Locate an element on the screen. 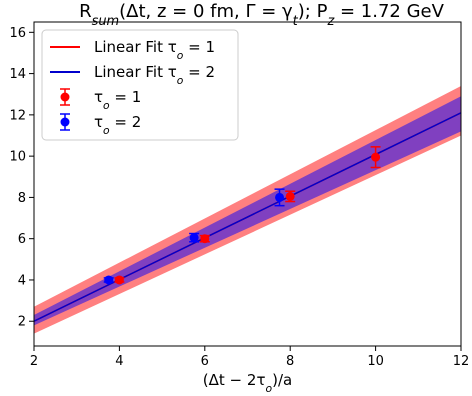 Image resolution: width=472 pixels, height=396 pixels. x-tick-label: 8 is located at coordinates (290, 361).